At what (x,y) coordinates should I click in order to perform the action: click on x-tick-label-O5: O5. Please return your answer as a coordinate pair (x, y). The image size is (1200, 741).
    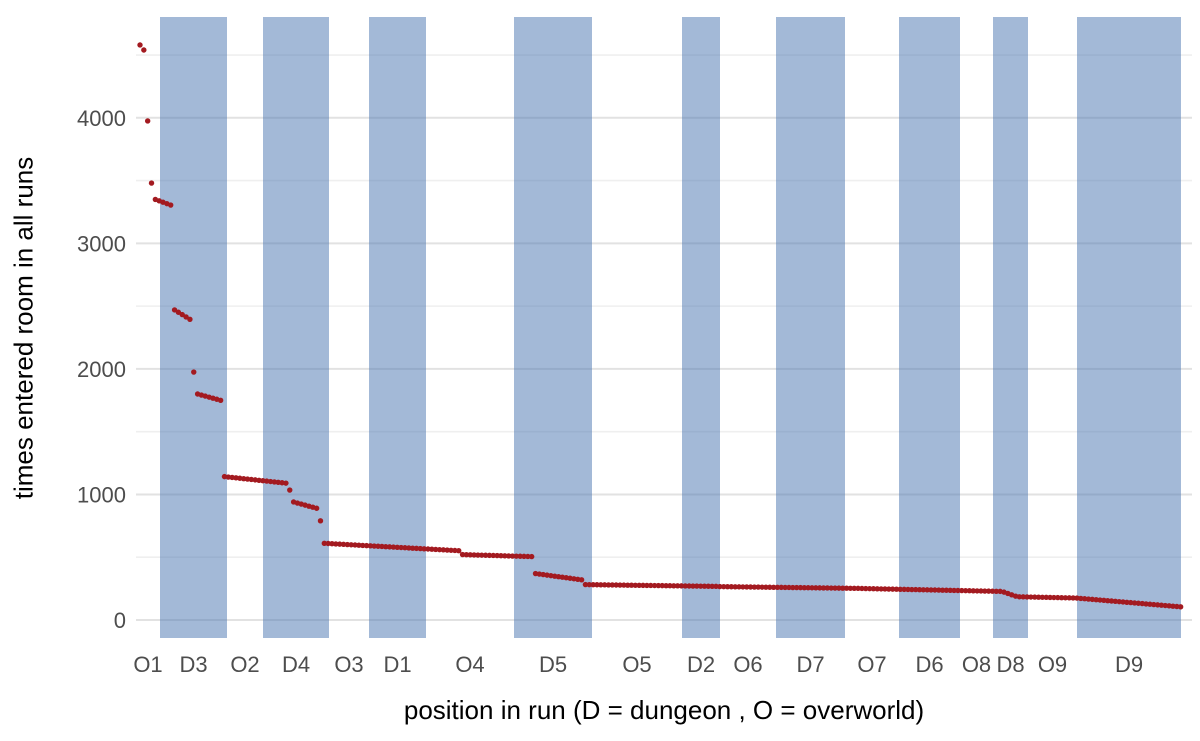
    Looking at the image, I should click on (636, 664).